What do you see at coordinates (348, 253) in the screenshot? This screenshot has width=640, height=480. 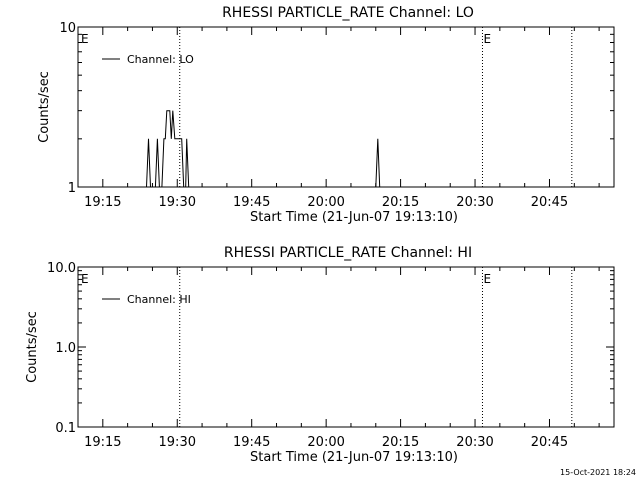 I see `chart-title: RHESSI PARTICLE_RATE Channel: HI` at bounding box center [348, 253].